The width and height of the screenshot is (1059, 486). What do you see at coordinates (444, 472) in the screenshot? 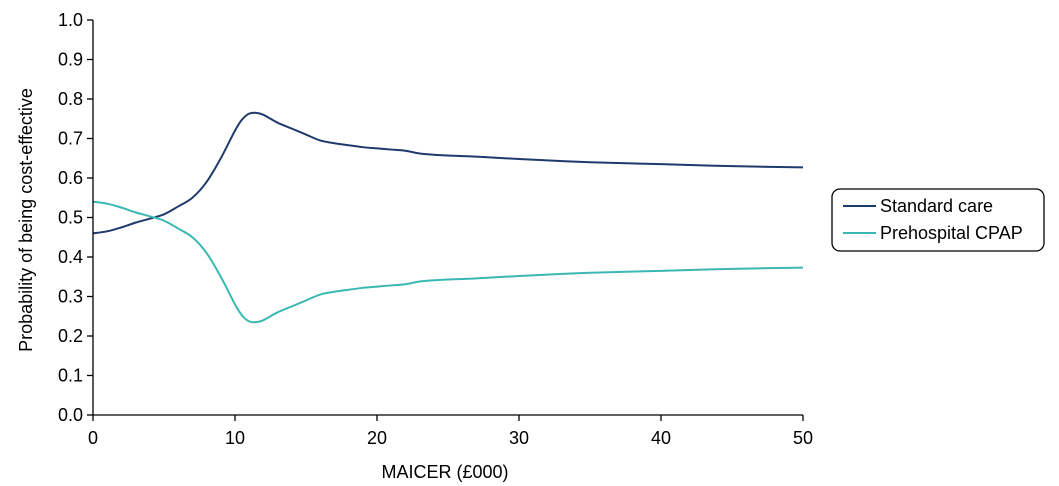
I see `x-axis-title: MAICER (£000)` at bounding box center [444, 472].